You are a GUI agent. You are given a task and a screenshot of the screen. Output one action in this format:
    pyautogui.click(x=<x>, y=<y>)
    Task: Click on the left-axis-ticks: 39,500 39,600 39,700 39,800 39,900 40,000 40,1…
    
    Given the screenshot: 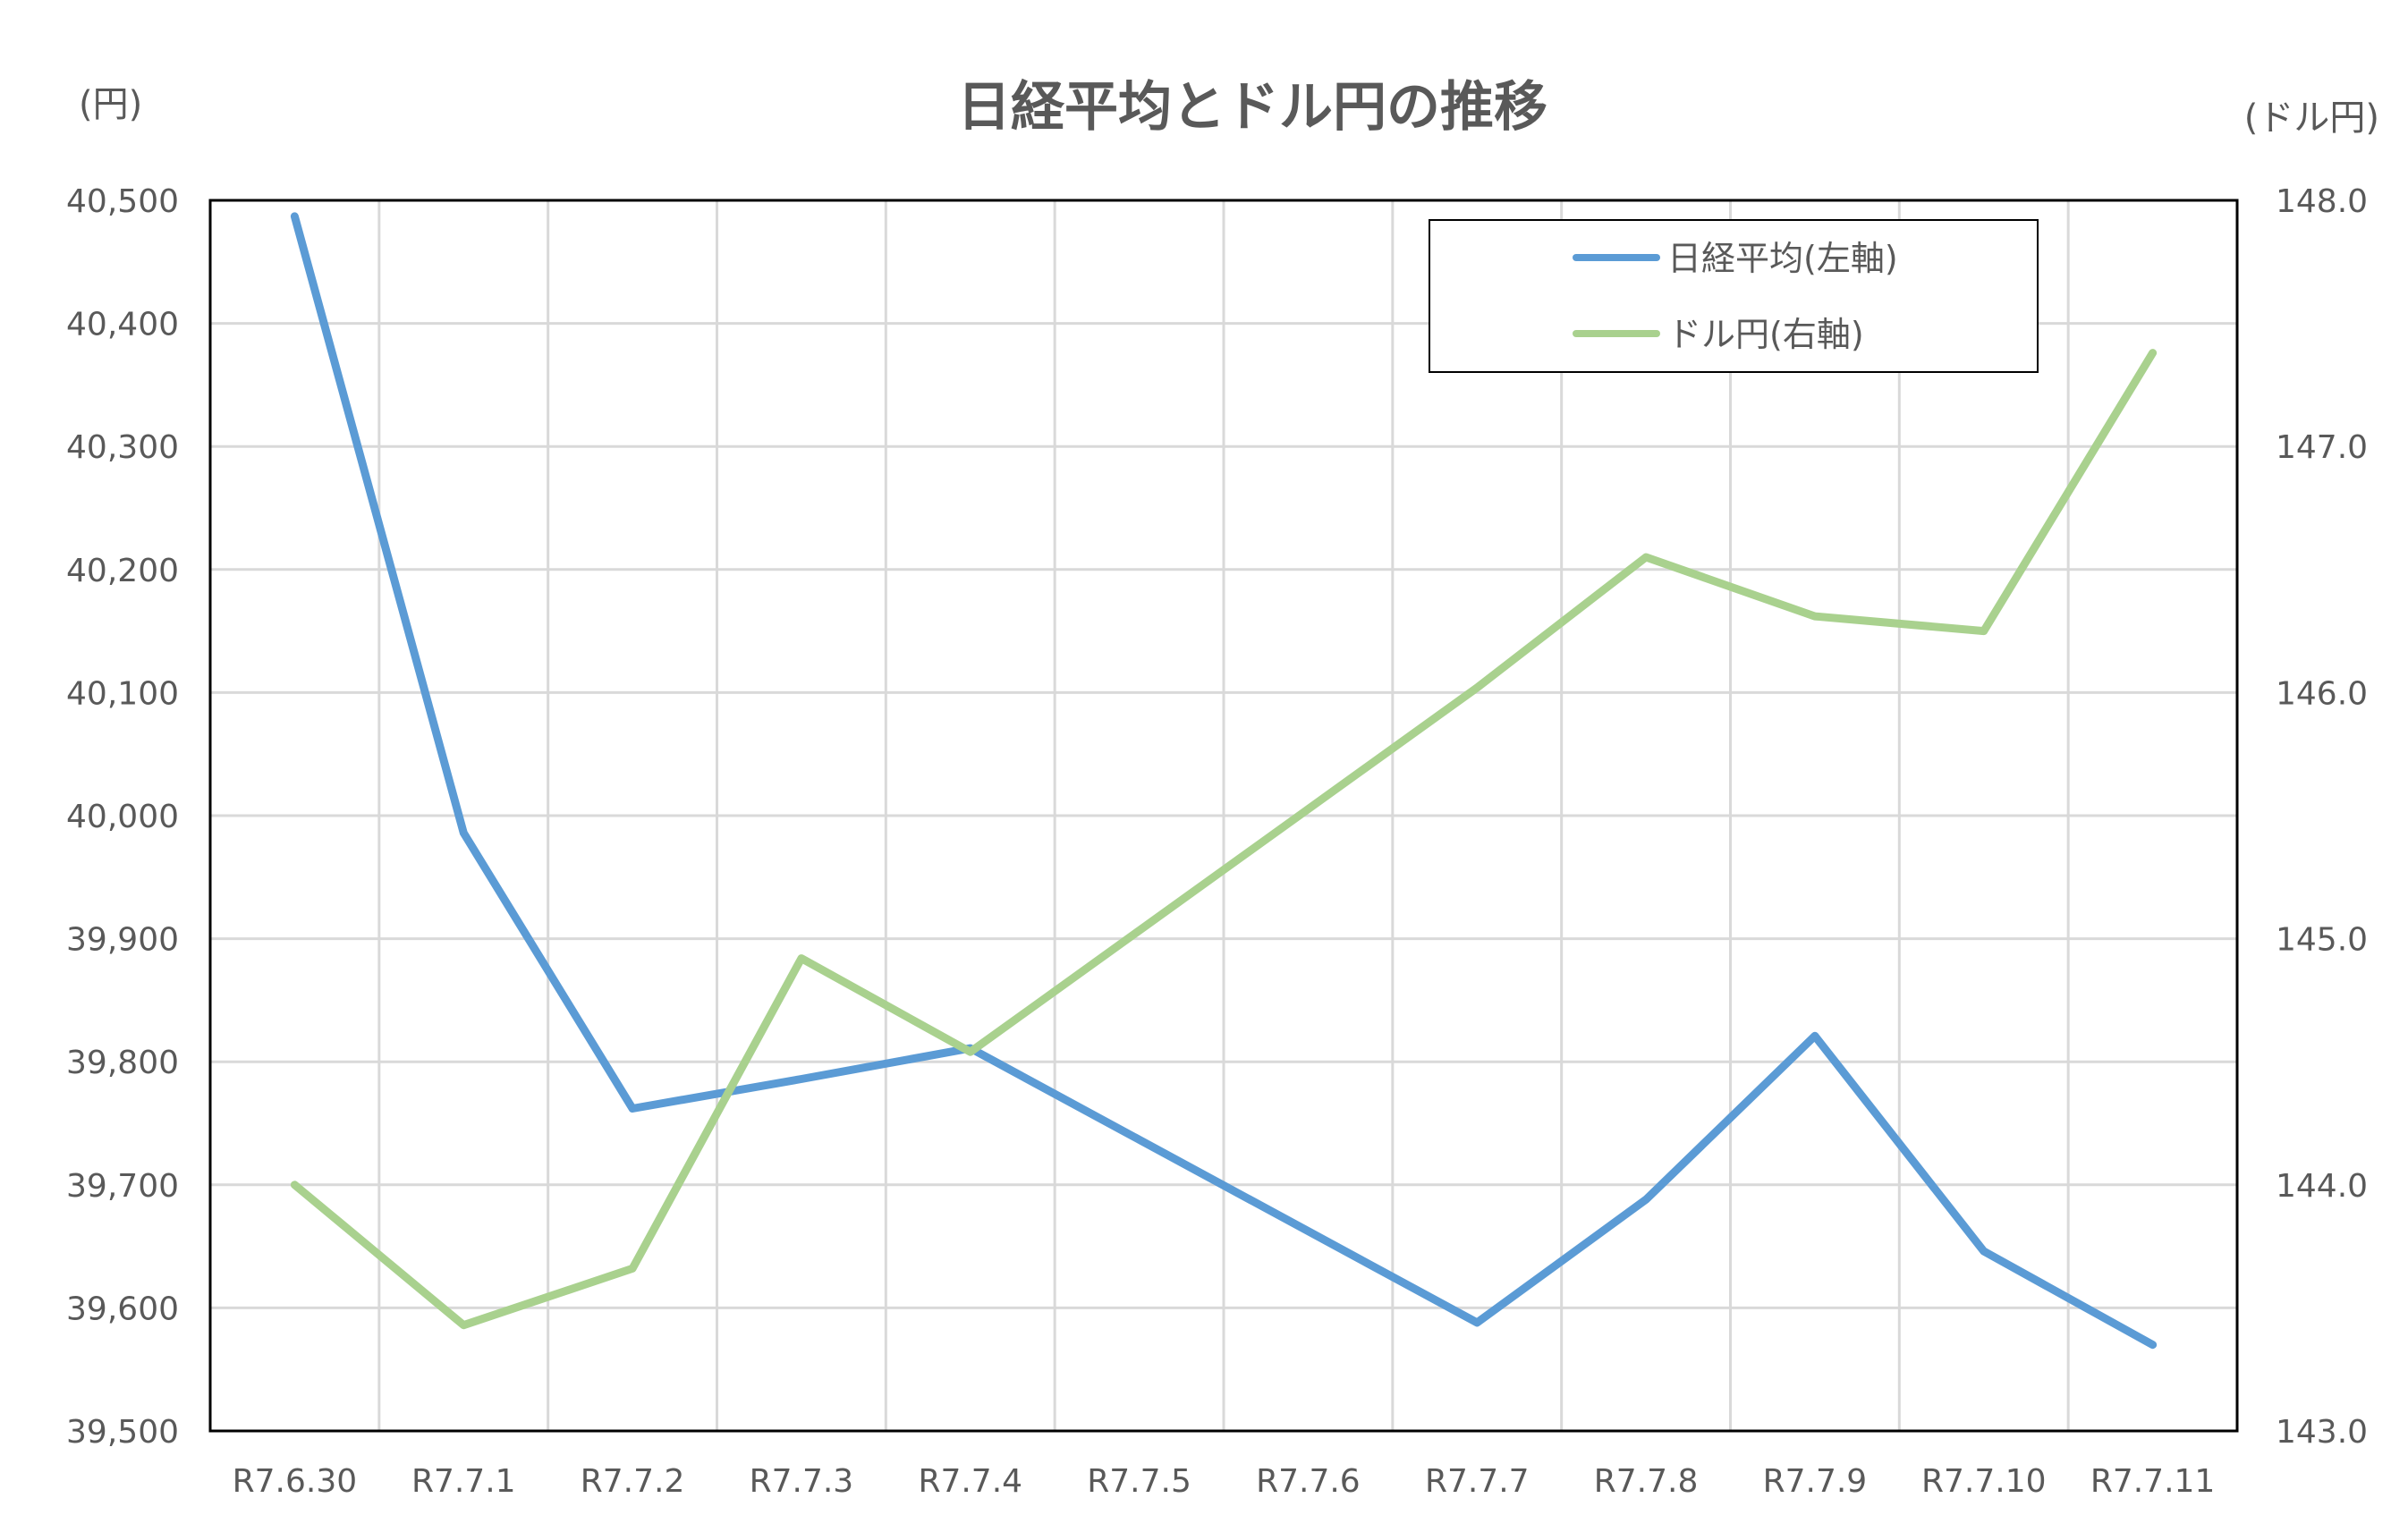 What is the action you would take?
    pyautogui.click(x=123, y=817)
    